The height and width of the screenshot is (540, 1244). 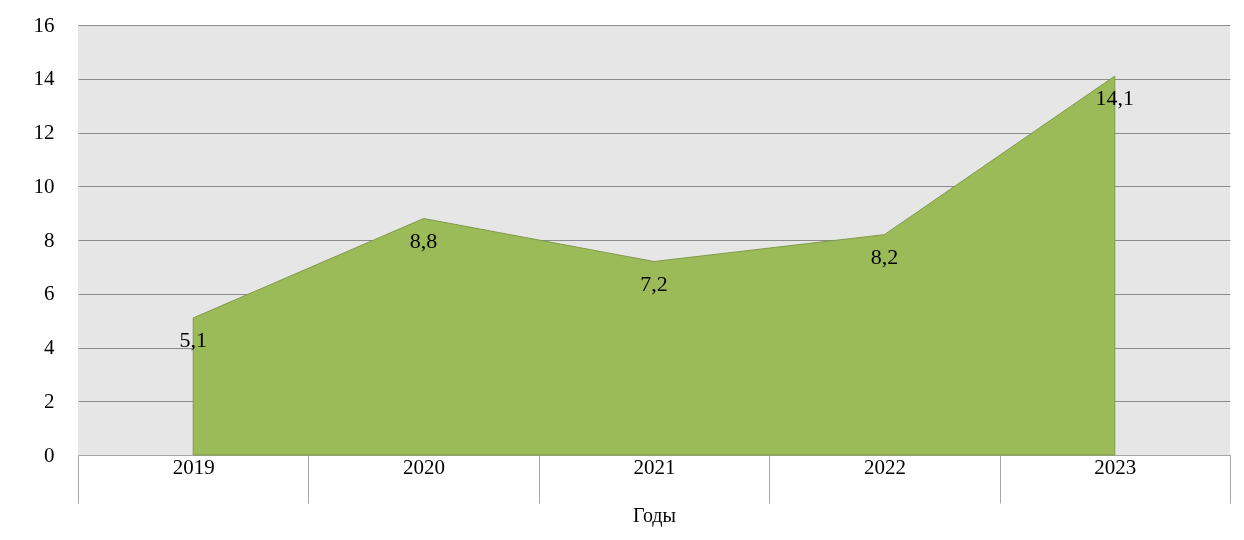 What do you see at coordinates (44, 185) in the screenshot?
I see `y-tick-label: 10` at bounding box center [44, 185].